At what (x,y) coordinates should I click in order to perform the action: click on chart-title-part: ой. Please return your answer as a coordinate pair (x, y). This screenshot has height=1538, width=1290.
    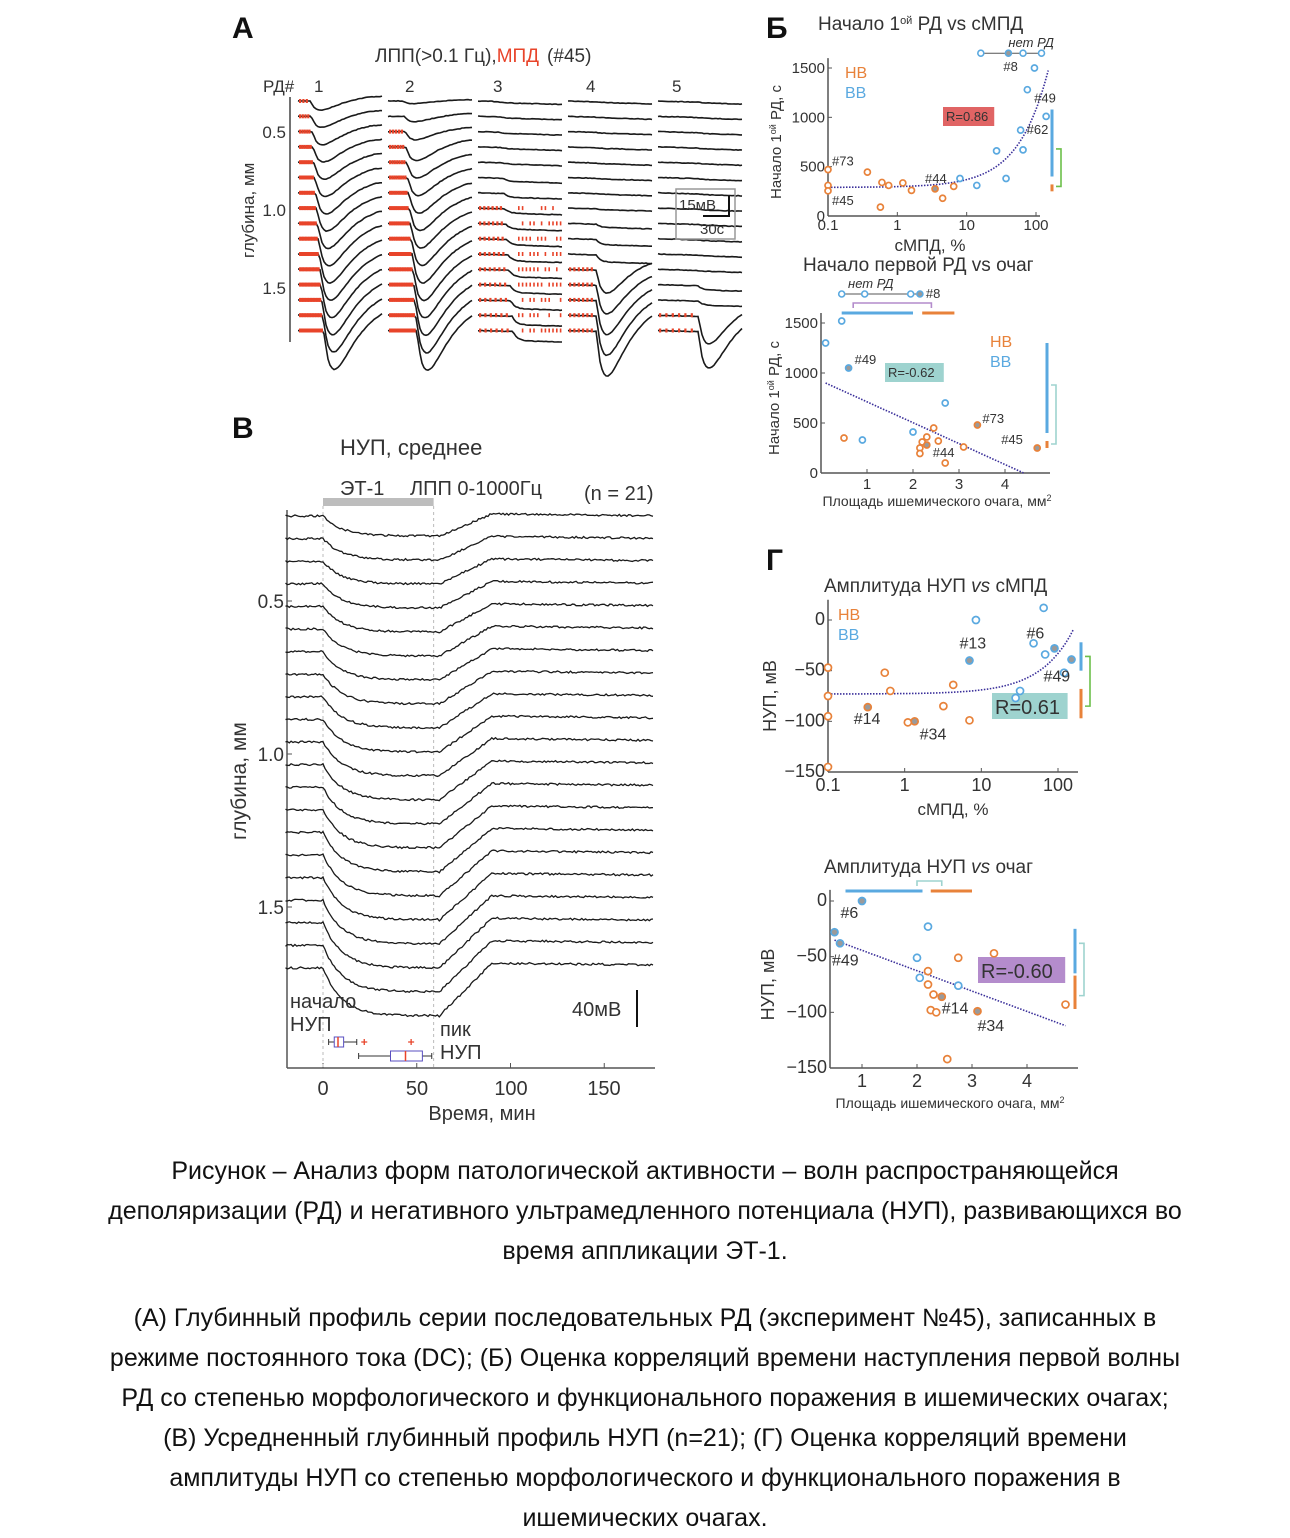
    Looking at the image, I should click on (906, 21).